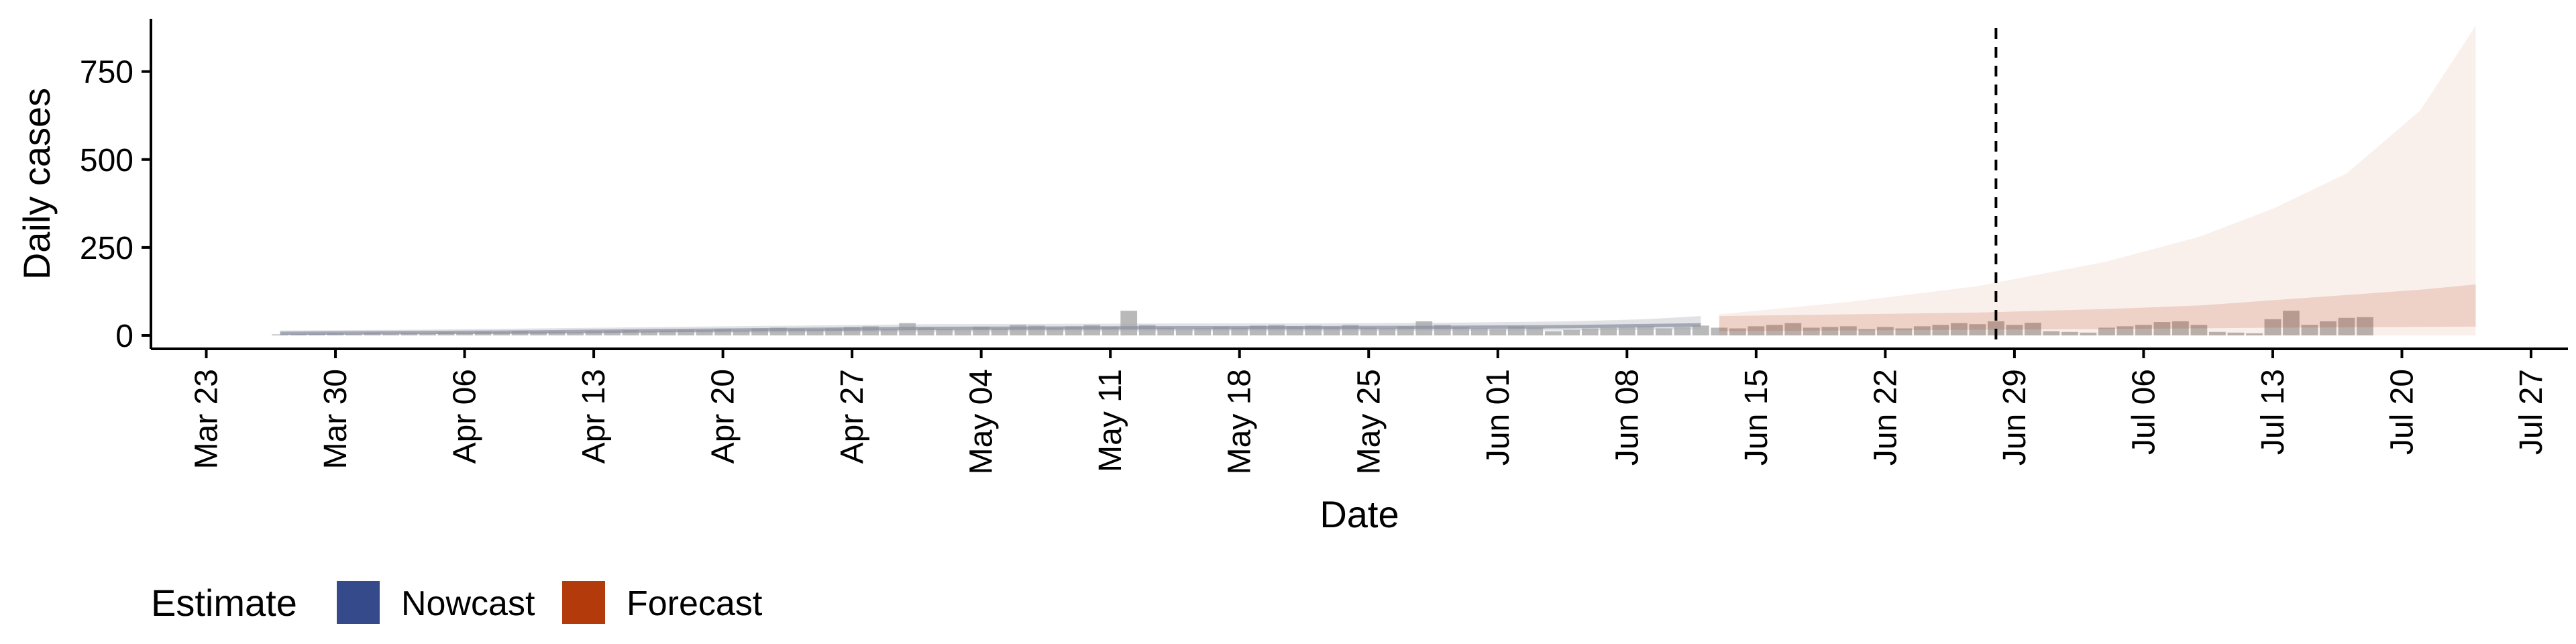 This screenshot has height=644, width=2576. Describe the element at coordinates (358, 602) in the screenshot. I see `legend-swatch-nowcast` at that location.